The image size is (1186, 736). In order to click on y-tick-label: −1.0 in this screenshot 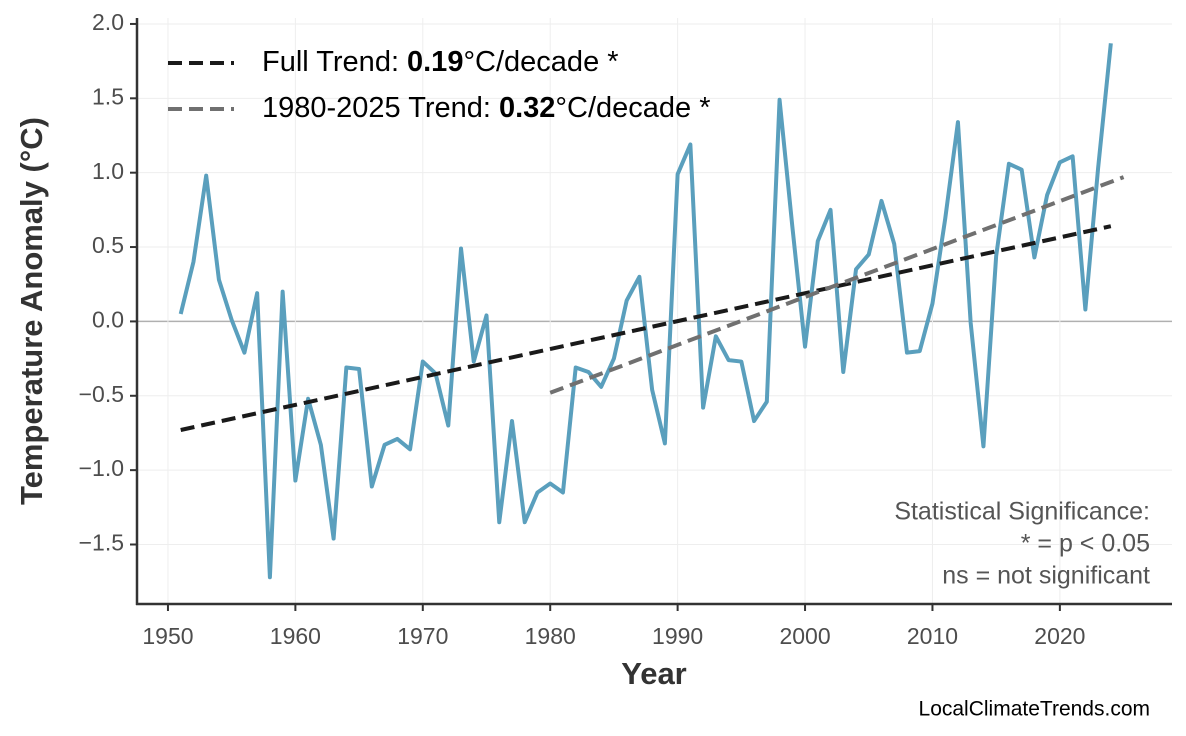, I will do `click(101, 468)`.